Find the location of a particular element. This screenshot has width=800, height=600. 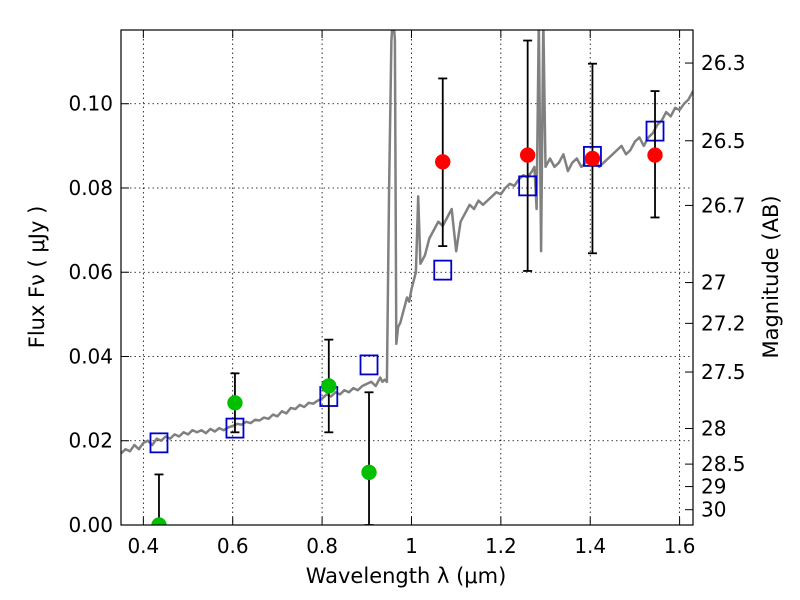

y-axis-label: Flux Fν ( μJy ) is located at coordinates (37, 277).